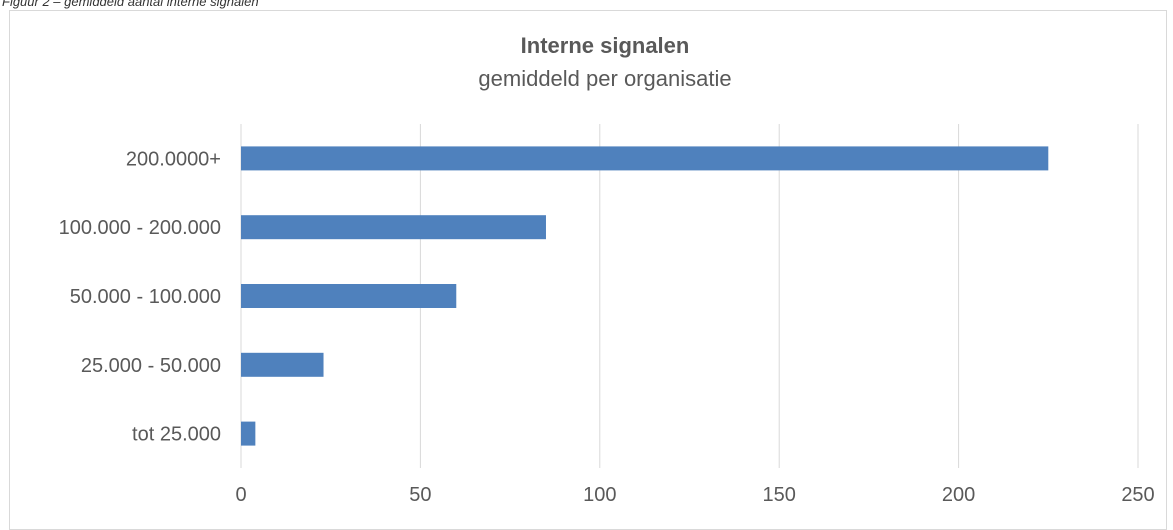  Describe the element at coordinates (240, 495) in the screenshot. I see `x-tick-label: 0` at that location.